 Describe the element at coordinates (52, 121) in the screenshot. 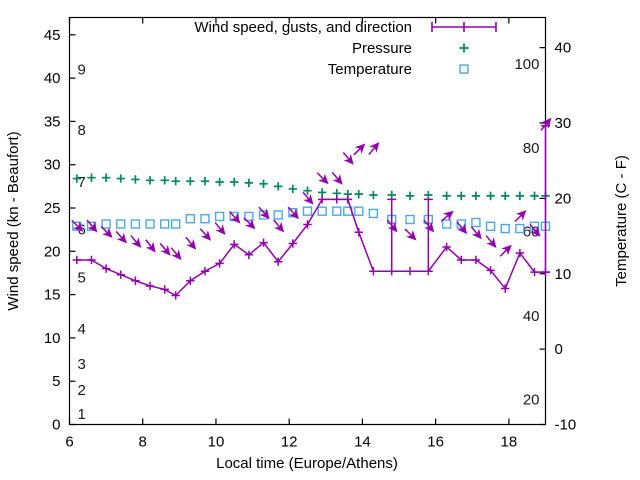

I see `y-tick-label: 35` at that location.